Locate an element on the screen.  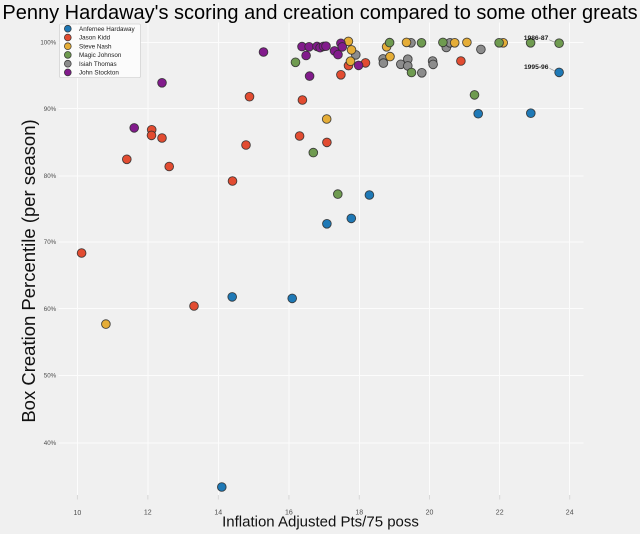
svg-text: 60% is located at coordinates (50, 309).